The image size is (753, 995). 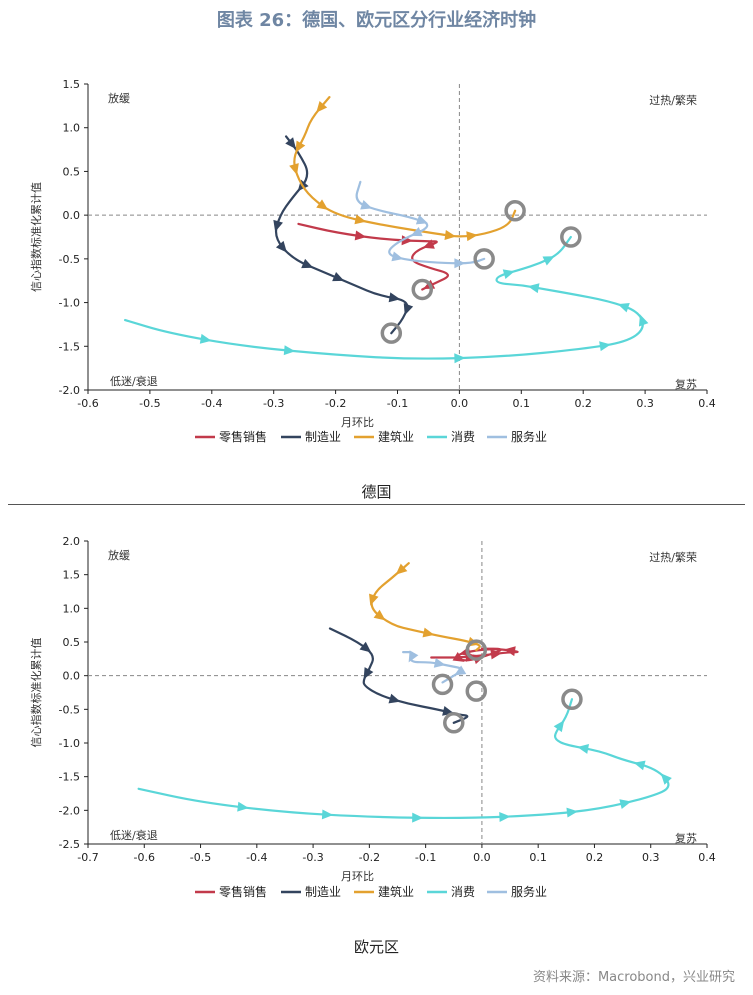 What do you see at coordinates (72, 541) in the screenshot?
I see `y-tick-label: 2.0` at bounding box center [72, 541].